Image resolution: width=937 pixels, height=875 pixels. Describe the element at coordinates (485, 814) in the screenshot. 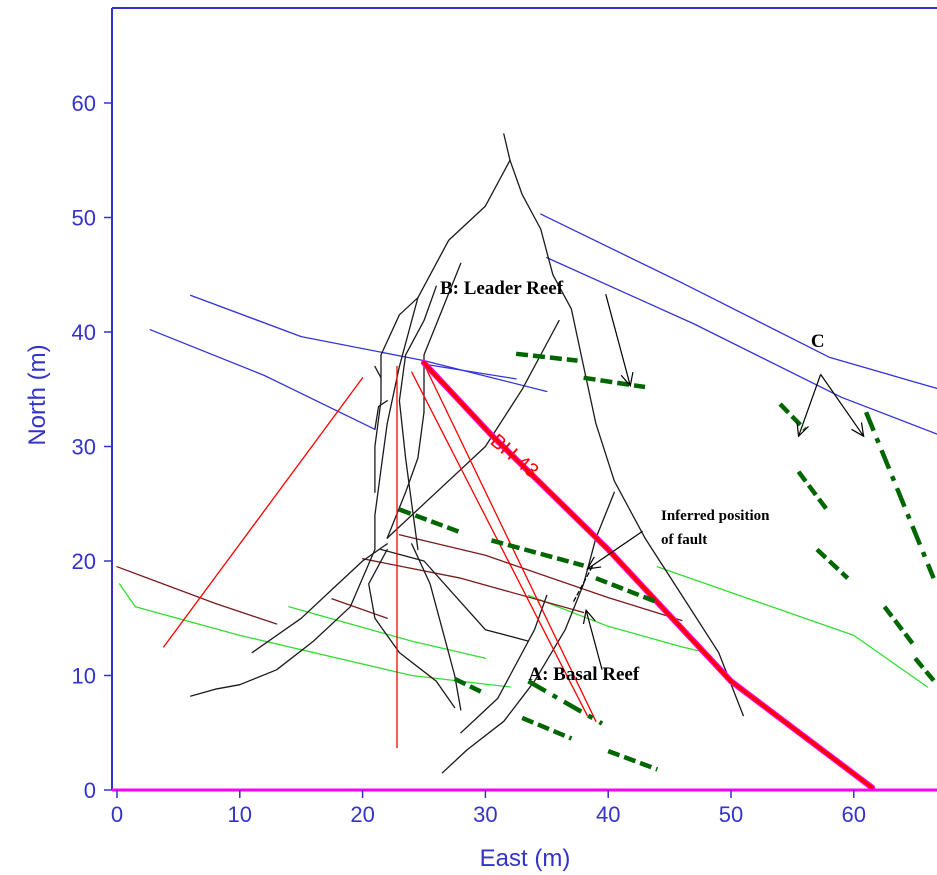

I see `x-tick-label: 30` at that location.